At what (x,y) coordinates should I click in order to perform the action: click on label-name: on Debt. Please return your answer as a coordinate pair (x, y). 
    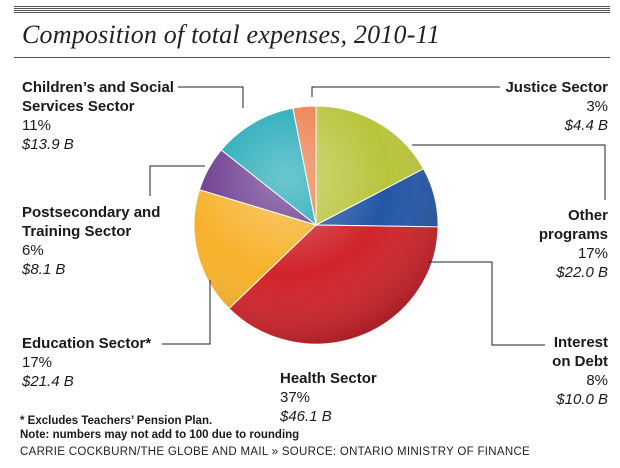
    Looking at the image, I should click on (580, 361).